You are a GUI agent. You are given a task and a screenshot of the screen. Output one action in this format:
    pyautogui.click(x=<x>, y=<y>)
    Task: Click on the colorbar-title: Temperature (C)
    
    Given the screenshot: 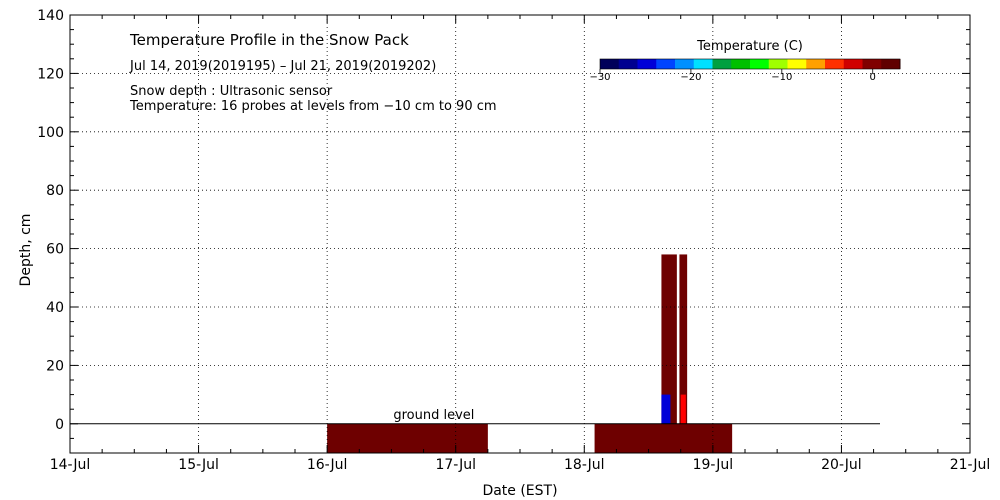 What is the action you would take?
    pyautogui.click(x=749, y=46)
    